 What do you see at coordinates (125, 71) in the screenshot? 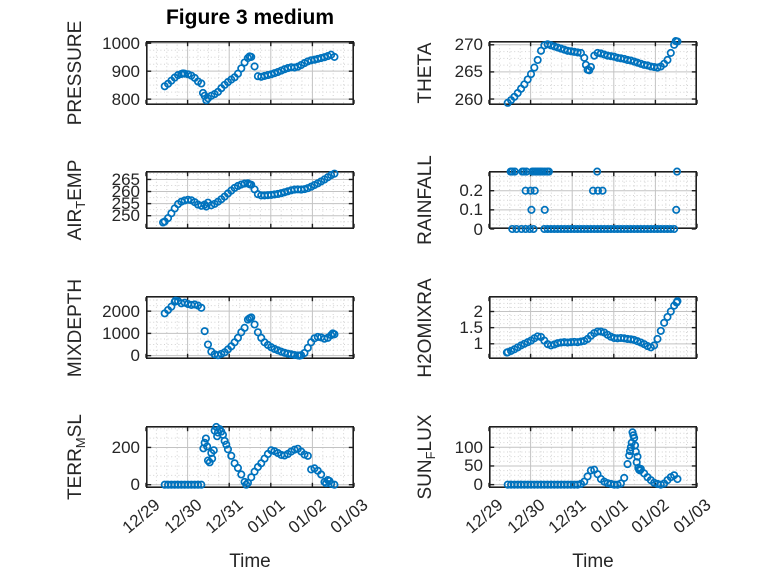
I see `y-tick-label: 900` at bounding box center [125, 71].